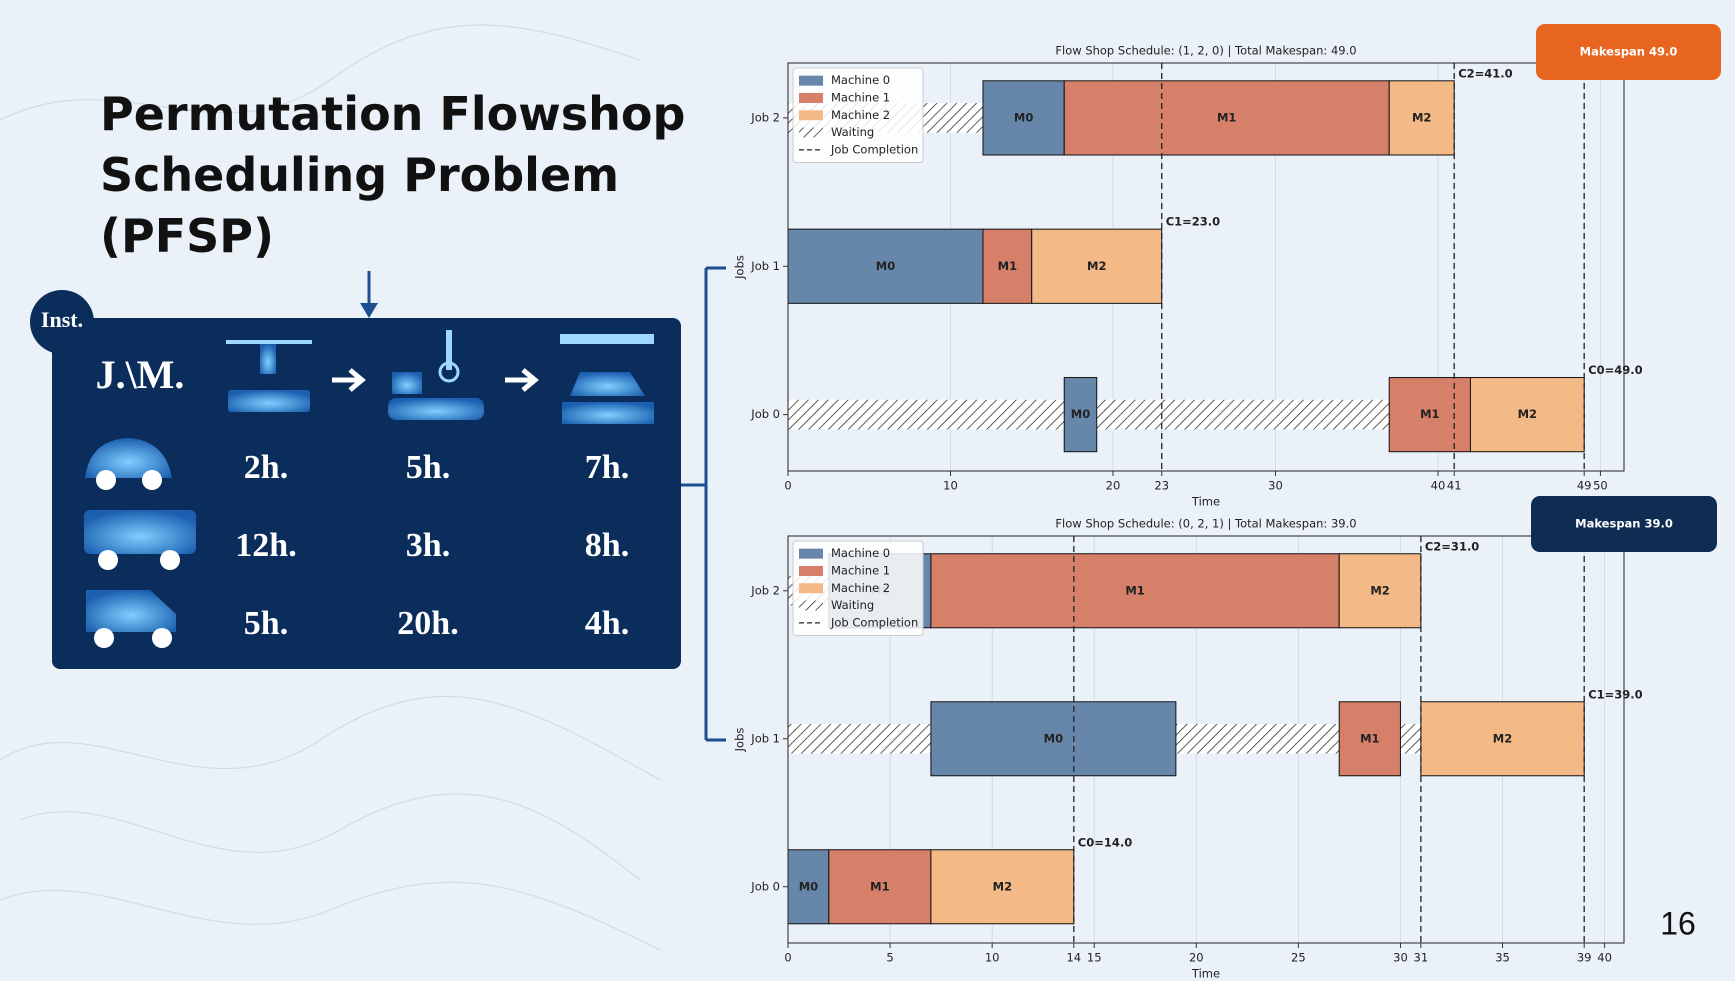 The width and height of the screenshot is (1735, 981). Describe the element at coordinates (1193, 222) in the screenshot. I see `completion-label: C1=23.0` at that location.